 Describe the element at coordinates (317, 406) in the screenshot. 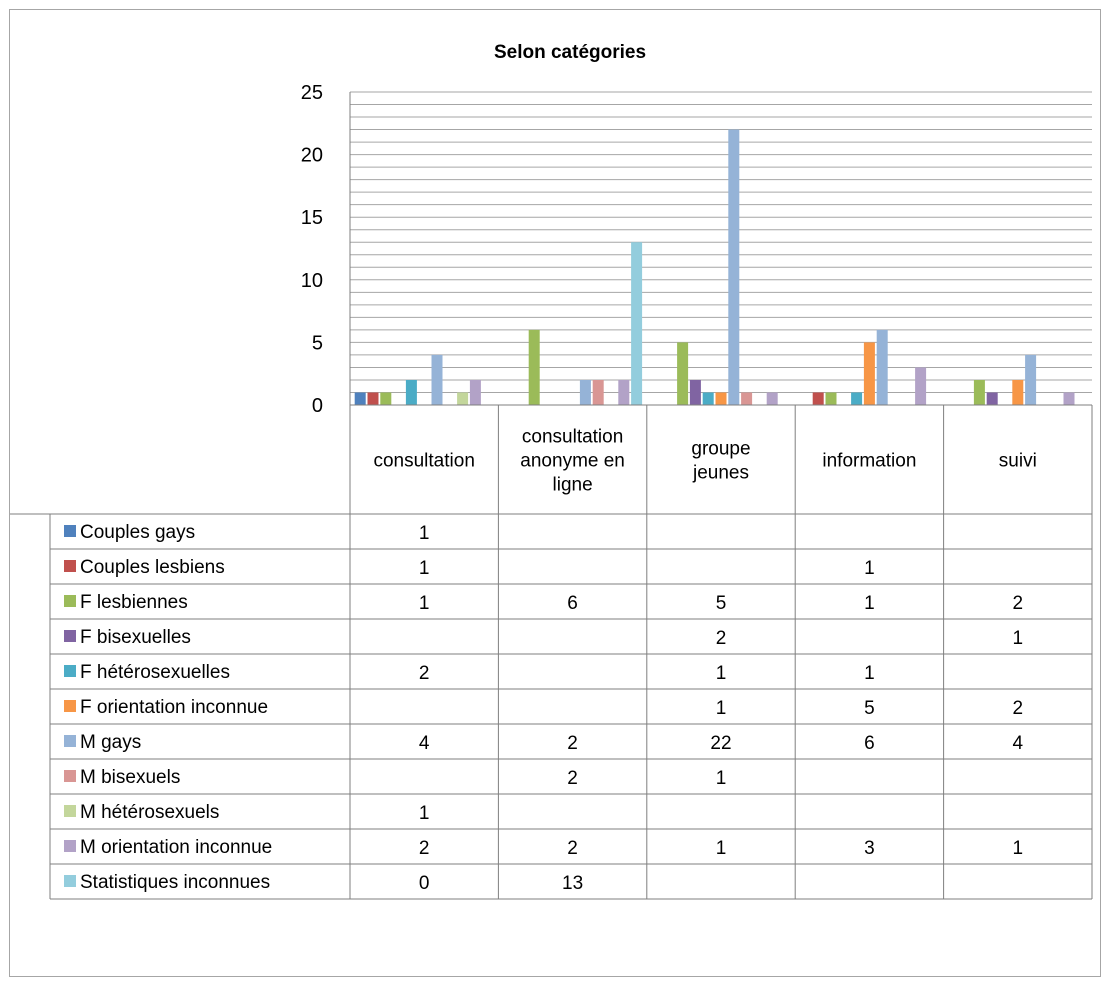

I see `y-tick-label: 0` at that location.